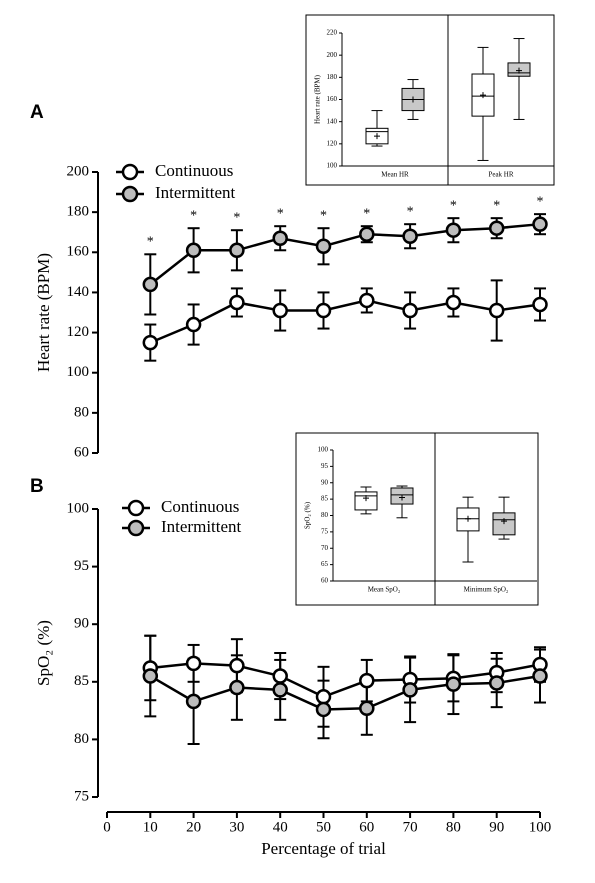 The height and width of the screenshot is (883, 595). What do you see at coordinates (37, 112) in the screenshot?
I see `panel-label: A` at bounding box center [37, 112].